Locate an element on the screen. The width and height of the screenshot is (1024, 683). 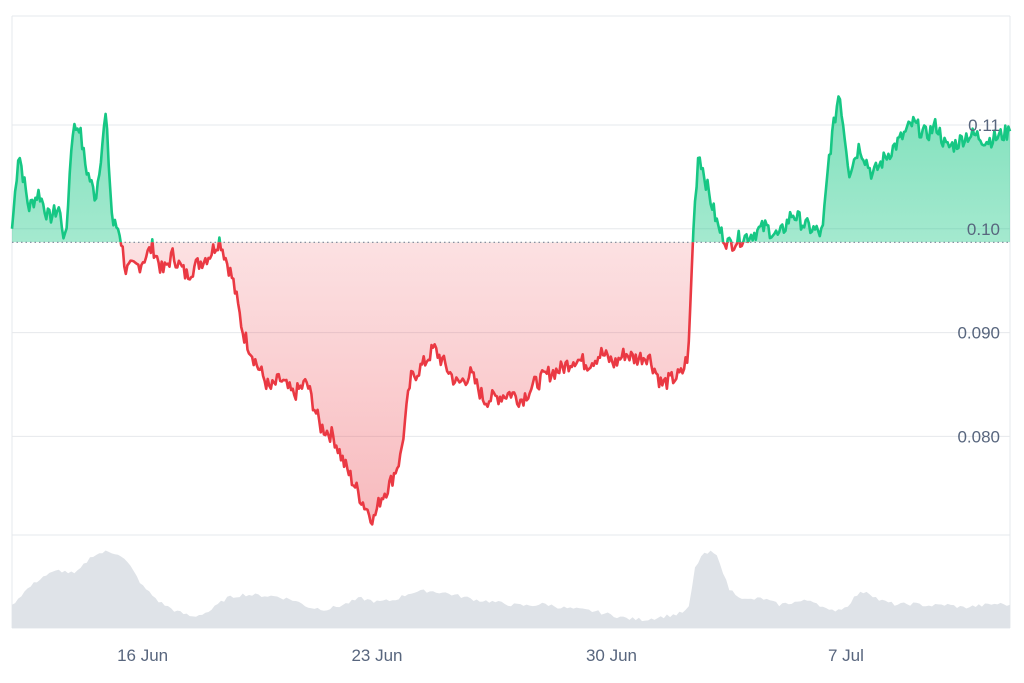
x-axis-ticks: 16 Jun 23 Jun 30 Jun 7 Jul is located at coordinates (490, 655).